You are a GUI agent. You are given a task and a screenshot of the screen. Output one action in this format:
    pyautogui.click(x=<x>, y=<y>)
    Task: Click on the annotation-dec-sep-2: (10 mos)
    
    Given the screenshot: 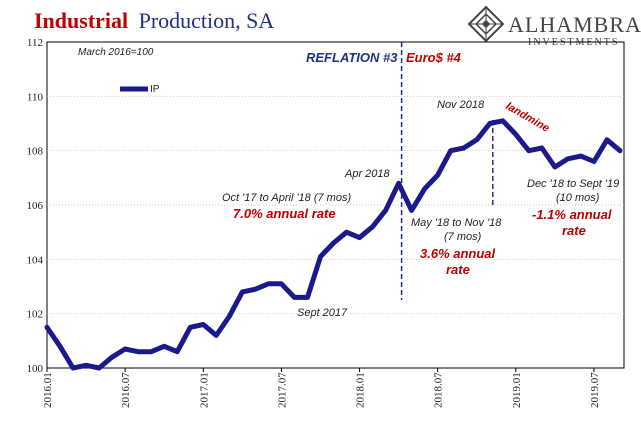 What is the action you would take?
    pyautogui.click(x=578, y=198)
    